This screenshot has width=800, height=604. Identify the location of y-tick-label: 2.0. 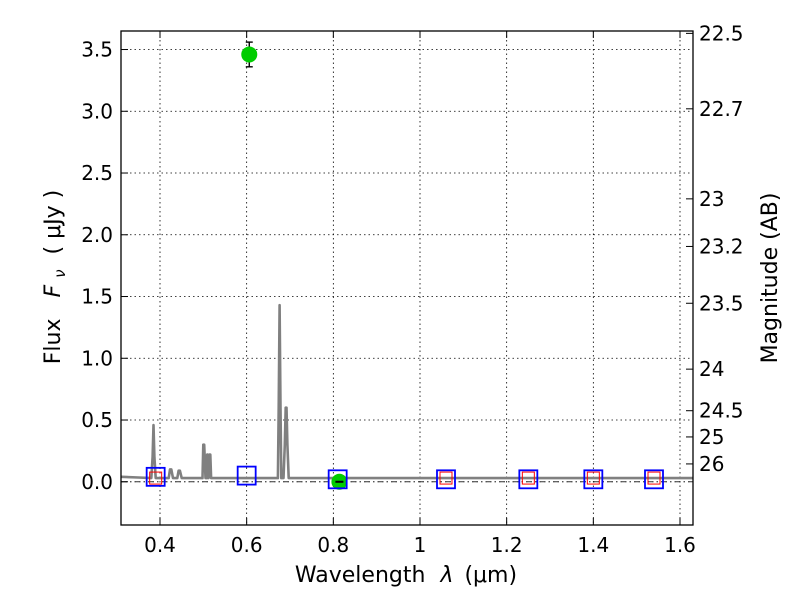
(97, 235).